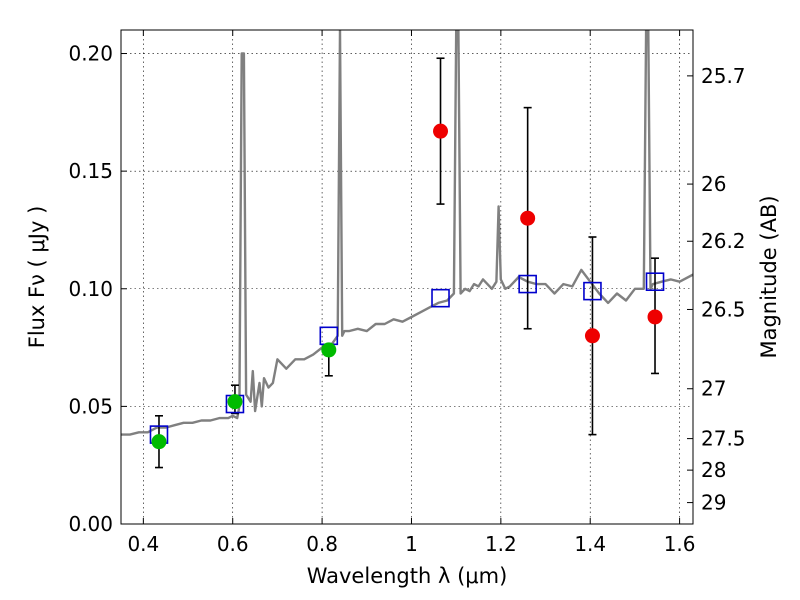 Image resolution: width=800 pixels, height=600 pixels. What do you see at coordinates (90, 524) in the screenshot?
I see `y-tick-label: 0.00` at bounding box center [90, 524].